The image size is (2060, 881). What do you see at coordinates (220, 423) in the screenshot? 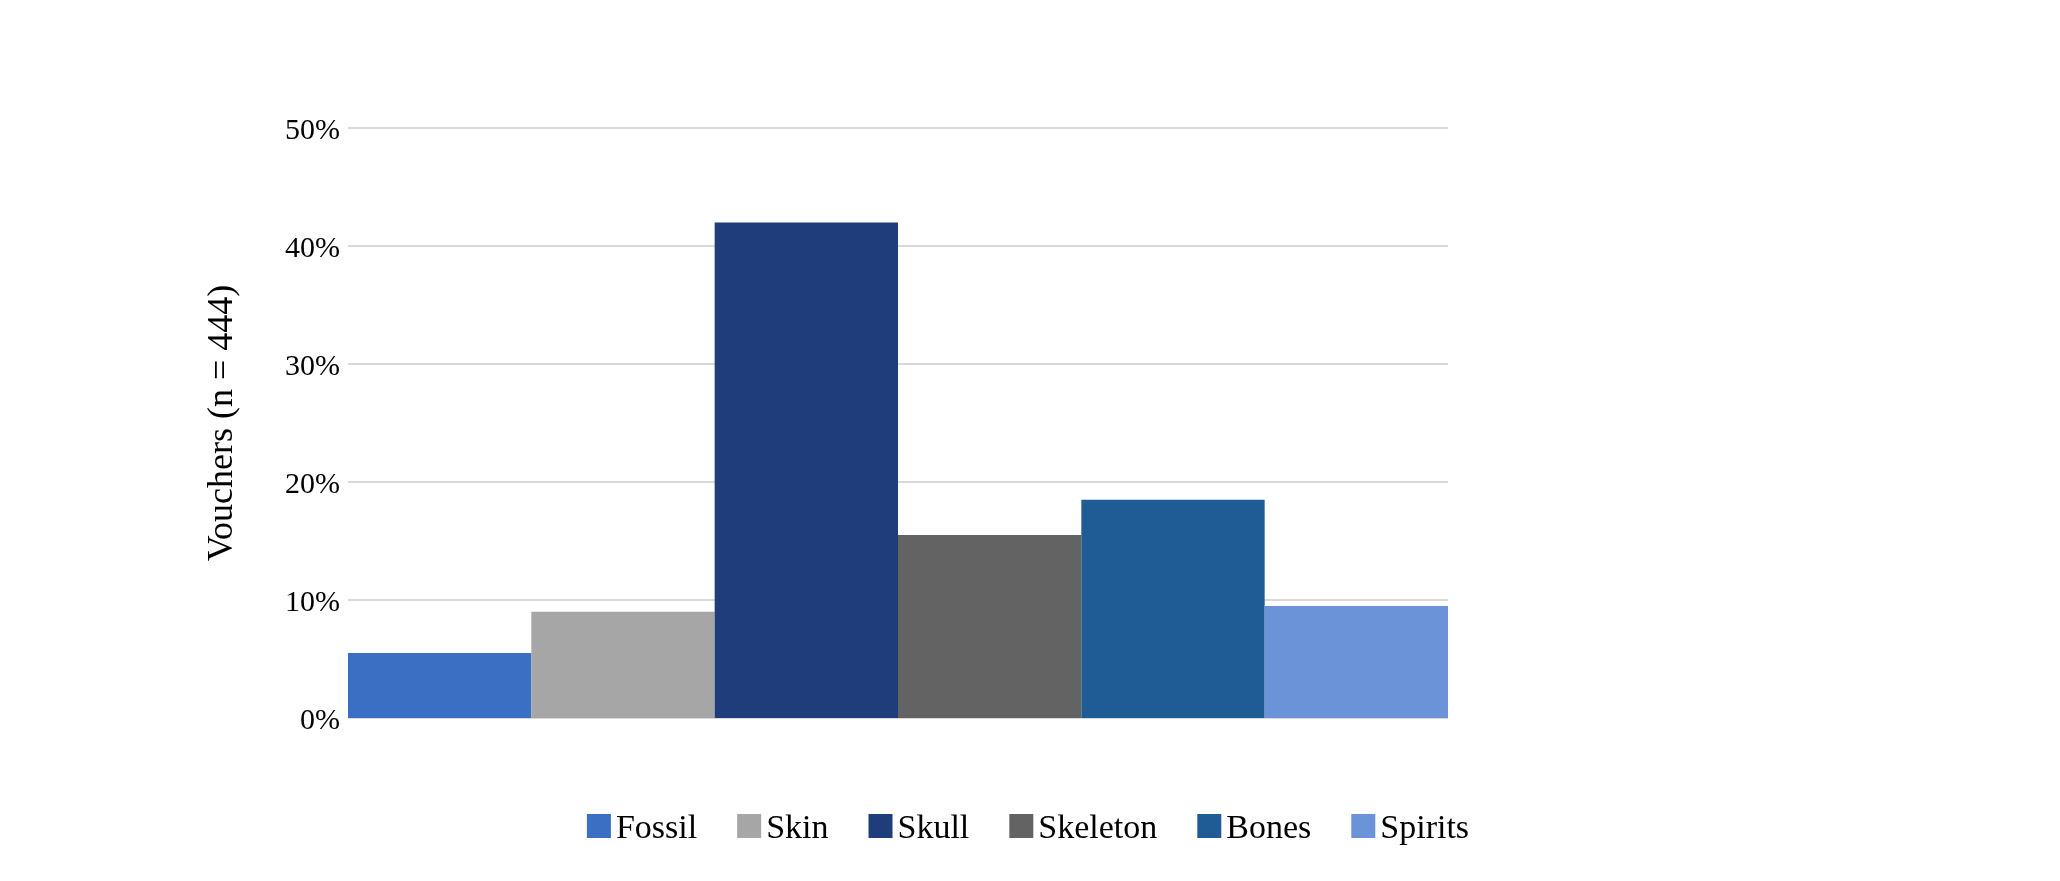
I see `y-axis-title: Vouchers (n = 444)` at bounding box center [220, 423].